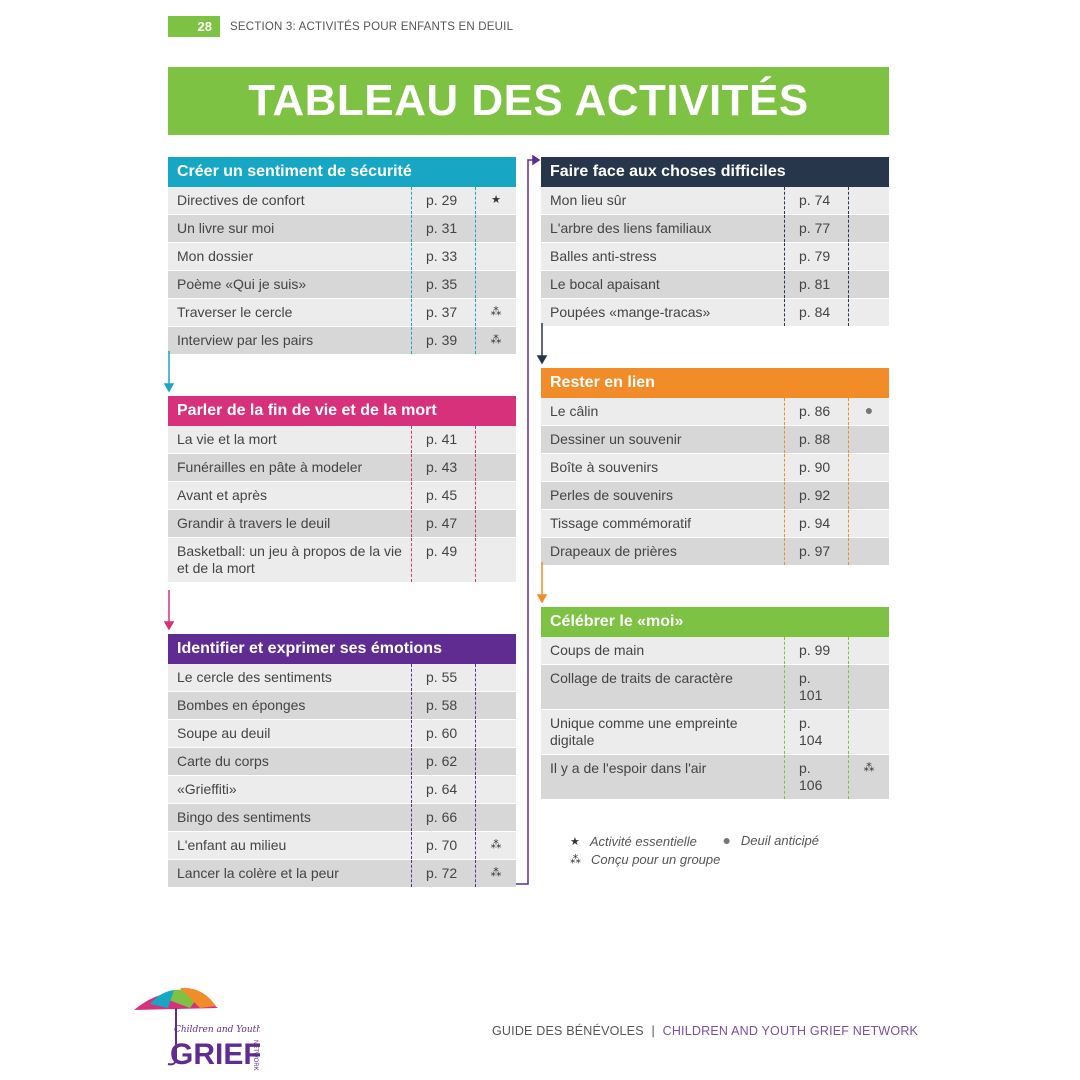 The image size is (1080, 1080). I want to click on activity-page: p. 62, so click(443, 761).